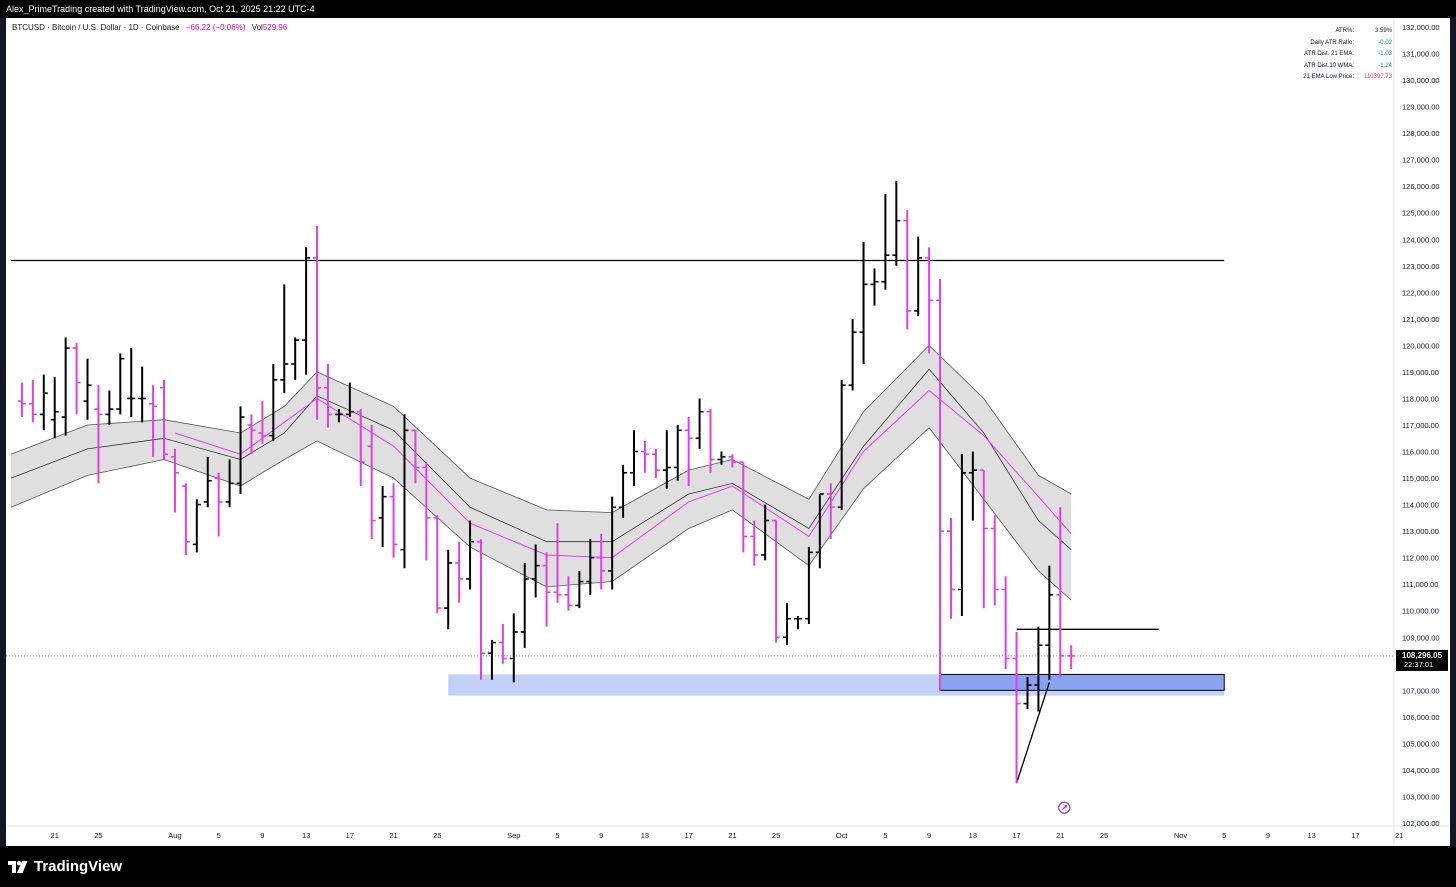 The image size is (1456, 887). Describe the element at coordinates (1420, 398) in the screenshot. I see `price-tick-label: 118,000.00` at that location.